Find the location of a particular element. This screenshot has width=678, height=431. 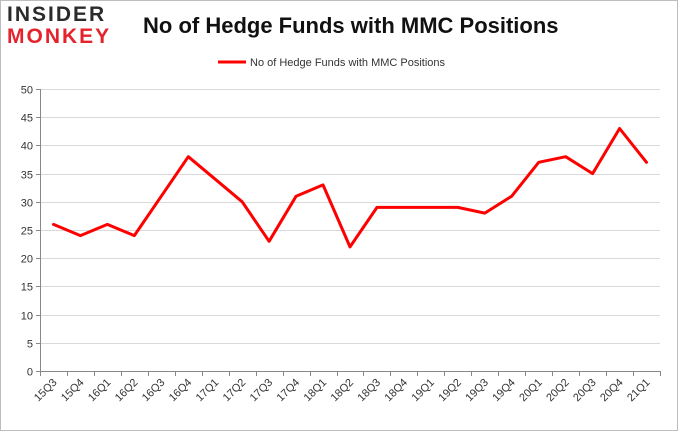

x-tick-label: 19Q2 is located at coordinates (450, 391).